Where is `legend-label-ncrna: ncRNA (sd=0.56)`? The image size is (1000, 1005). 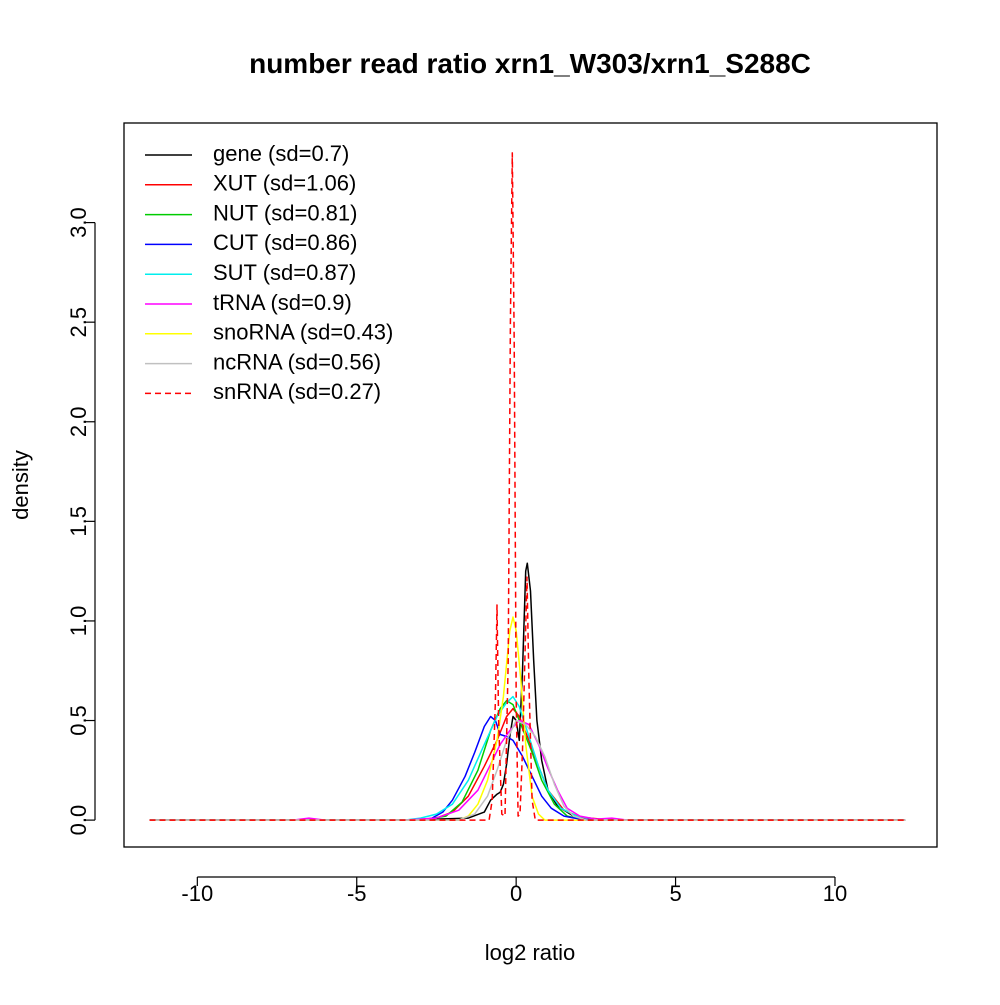 legend-label-ncrna: ncRNA (sd=0.56) is located at coordinates (297, 361).